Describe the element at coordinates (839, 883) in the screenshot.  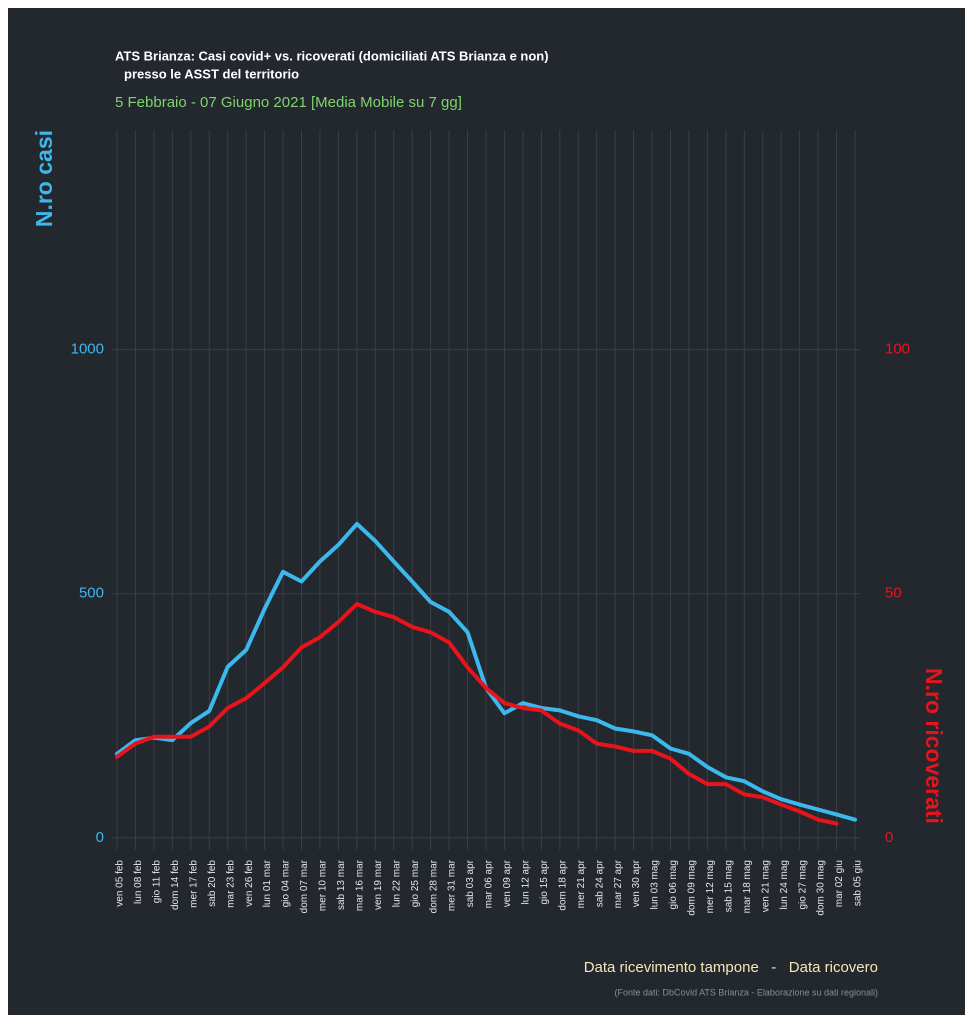
I see `x-tick-label: mar 02 giu` at that location.